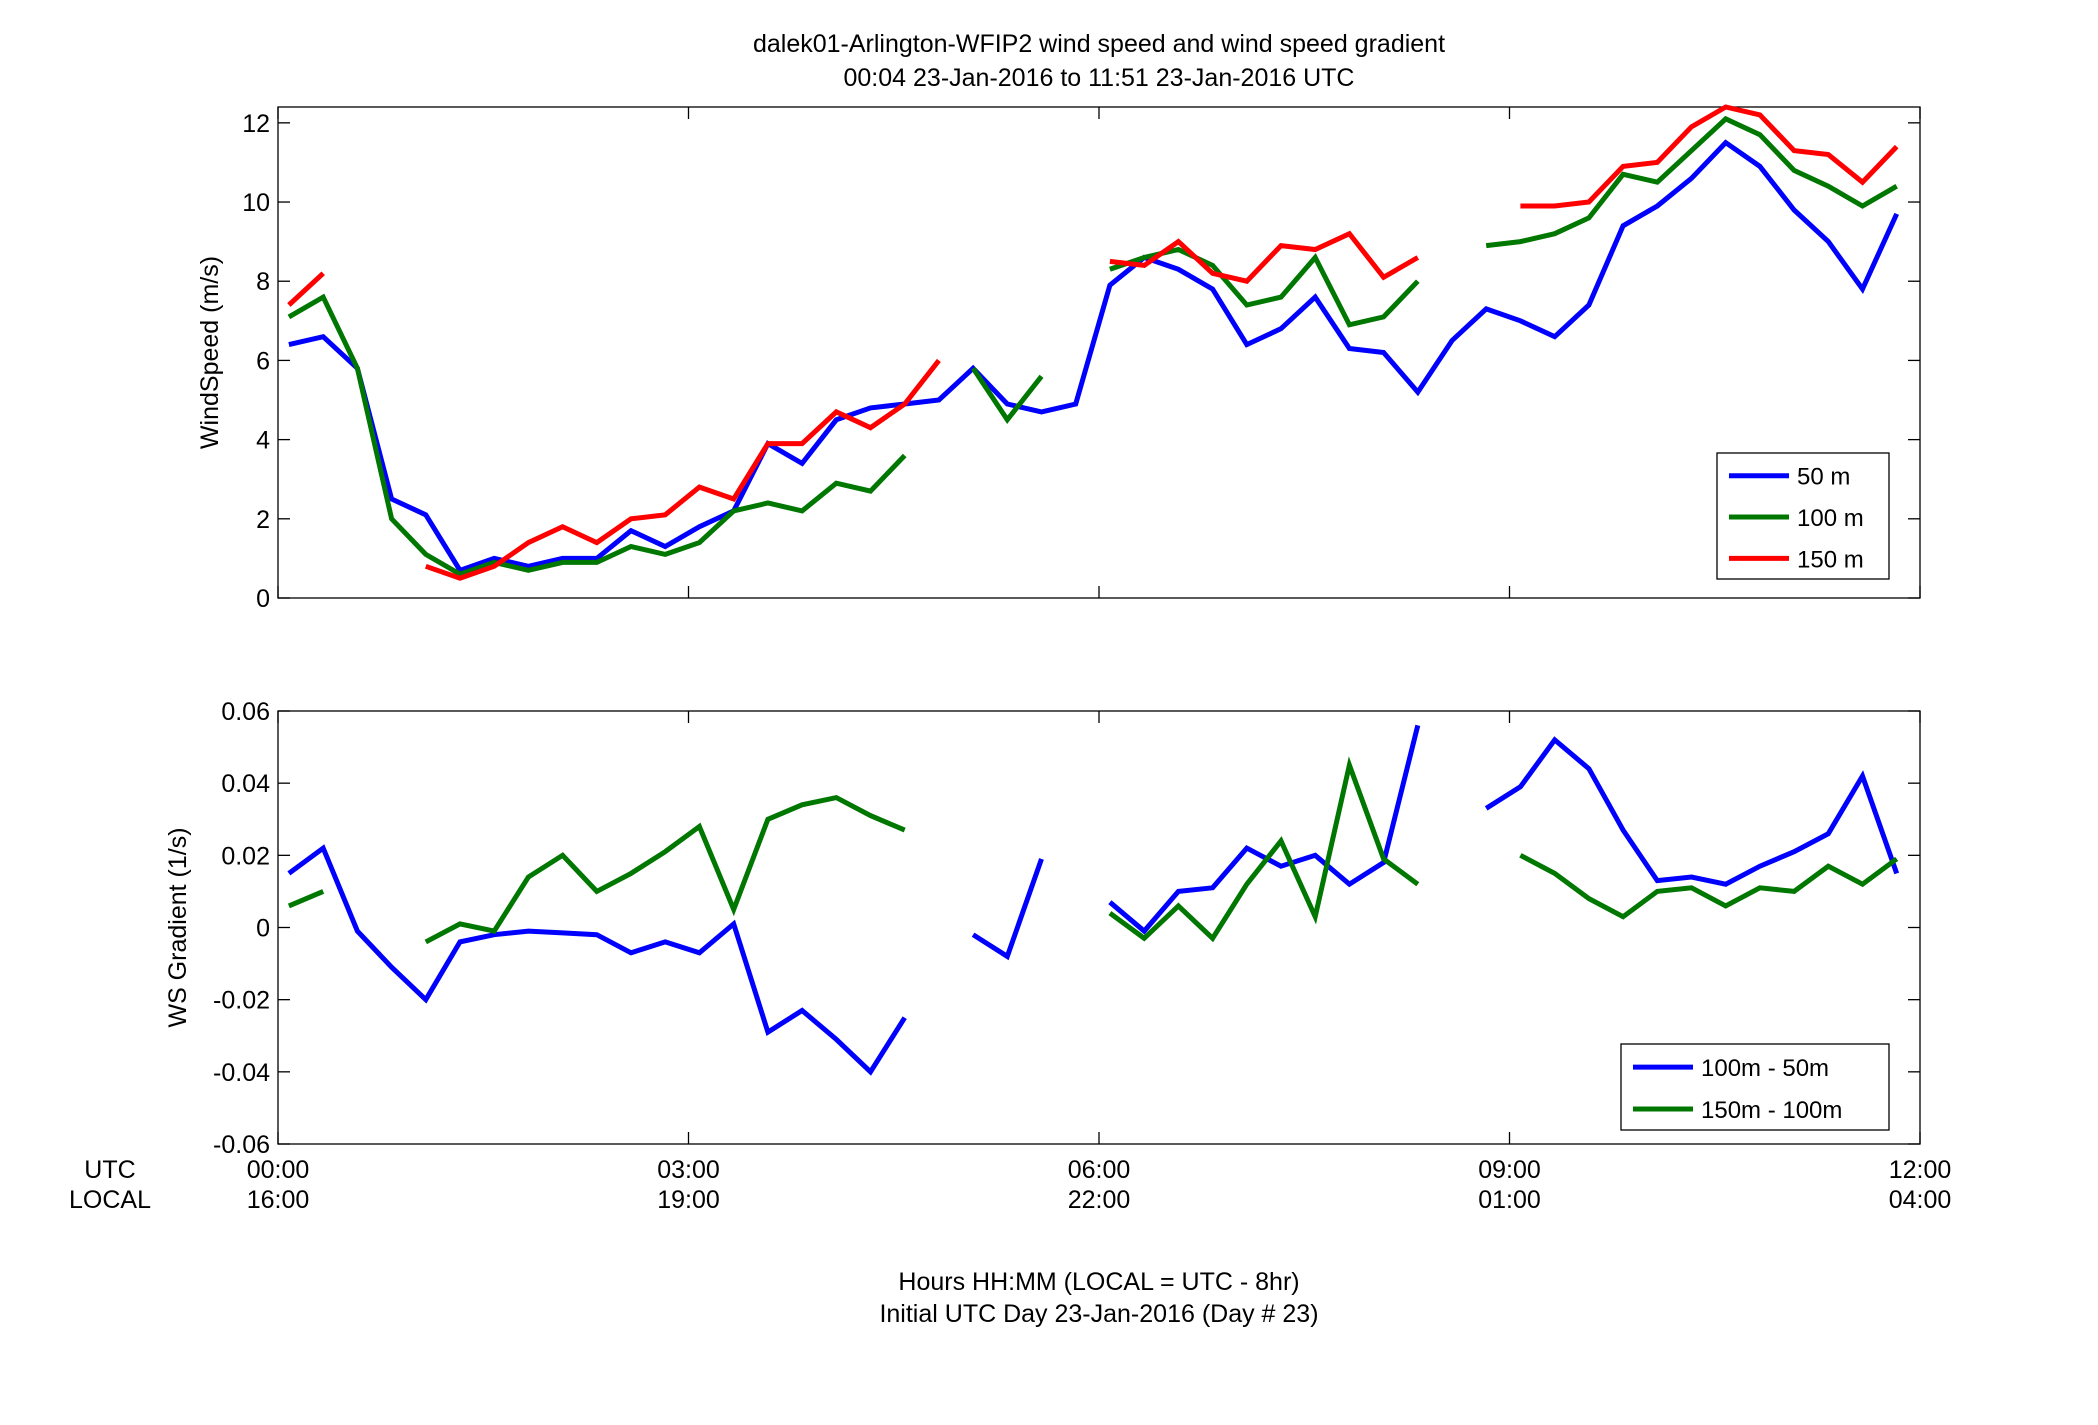 The height and width of the screenshot is (1425, 2098). Describe the element at coordinates (1099, 1200) in the screenshot. I see `x-tick-label-local: 22:00` at that location.